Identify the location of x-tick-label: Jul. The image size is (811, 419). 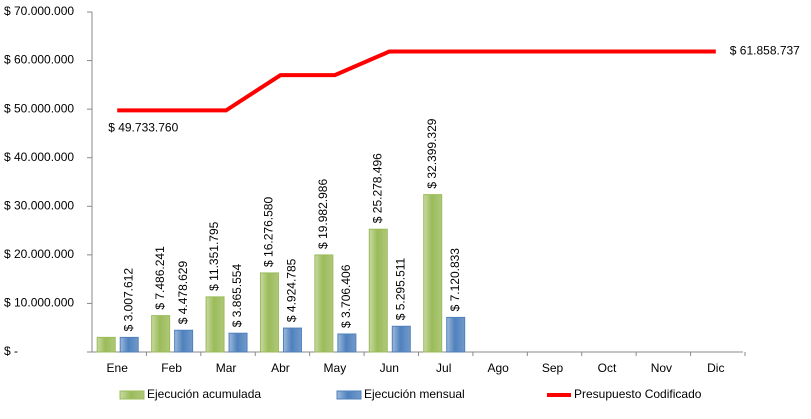
(443, 368).